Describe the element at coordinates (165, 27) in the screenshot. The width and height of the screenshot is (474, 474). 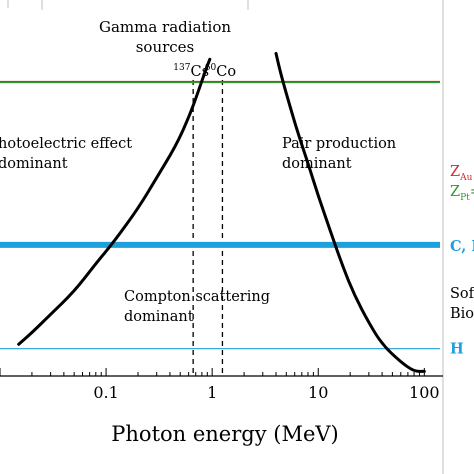
I see `gamma-sources-header-line1: Gamma radiation` at that location.